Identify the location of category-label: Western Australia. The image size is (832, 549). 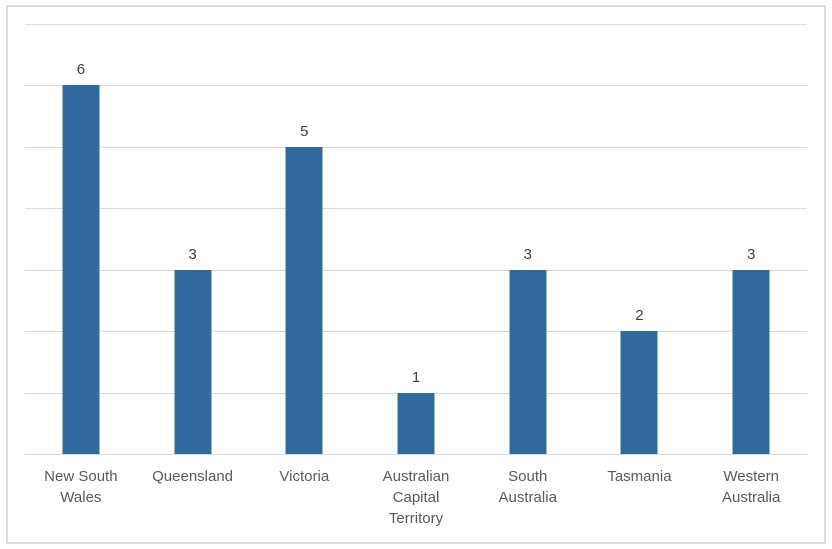
(751, 497).